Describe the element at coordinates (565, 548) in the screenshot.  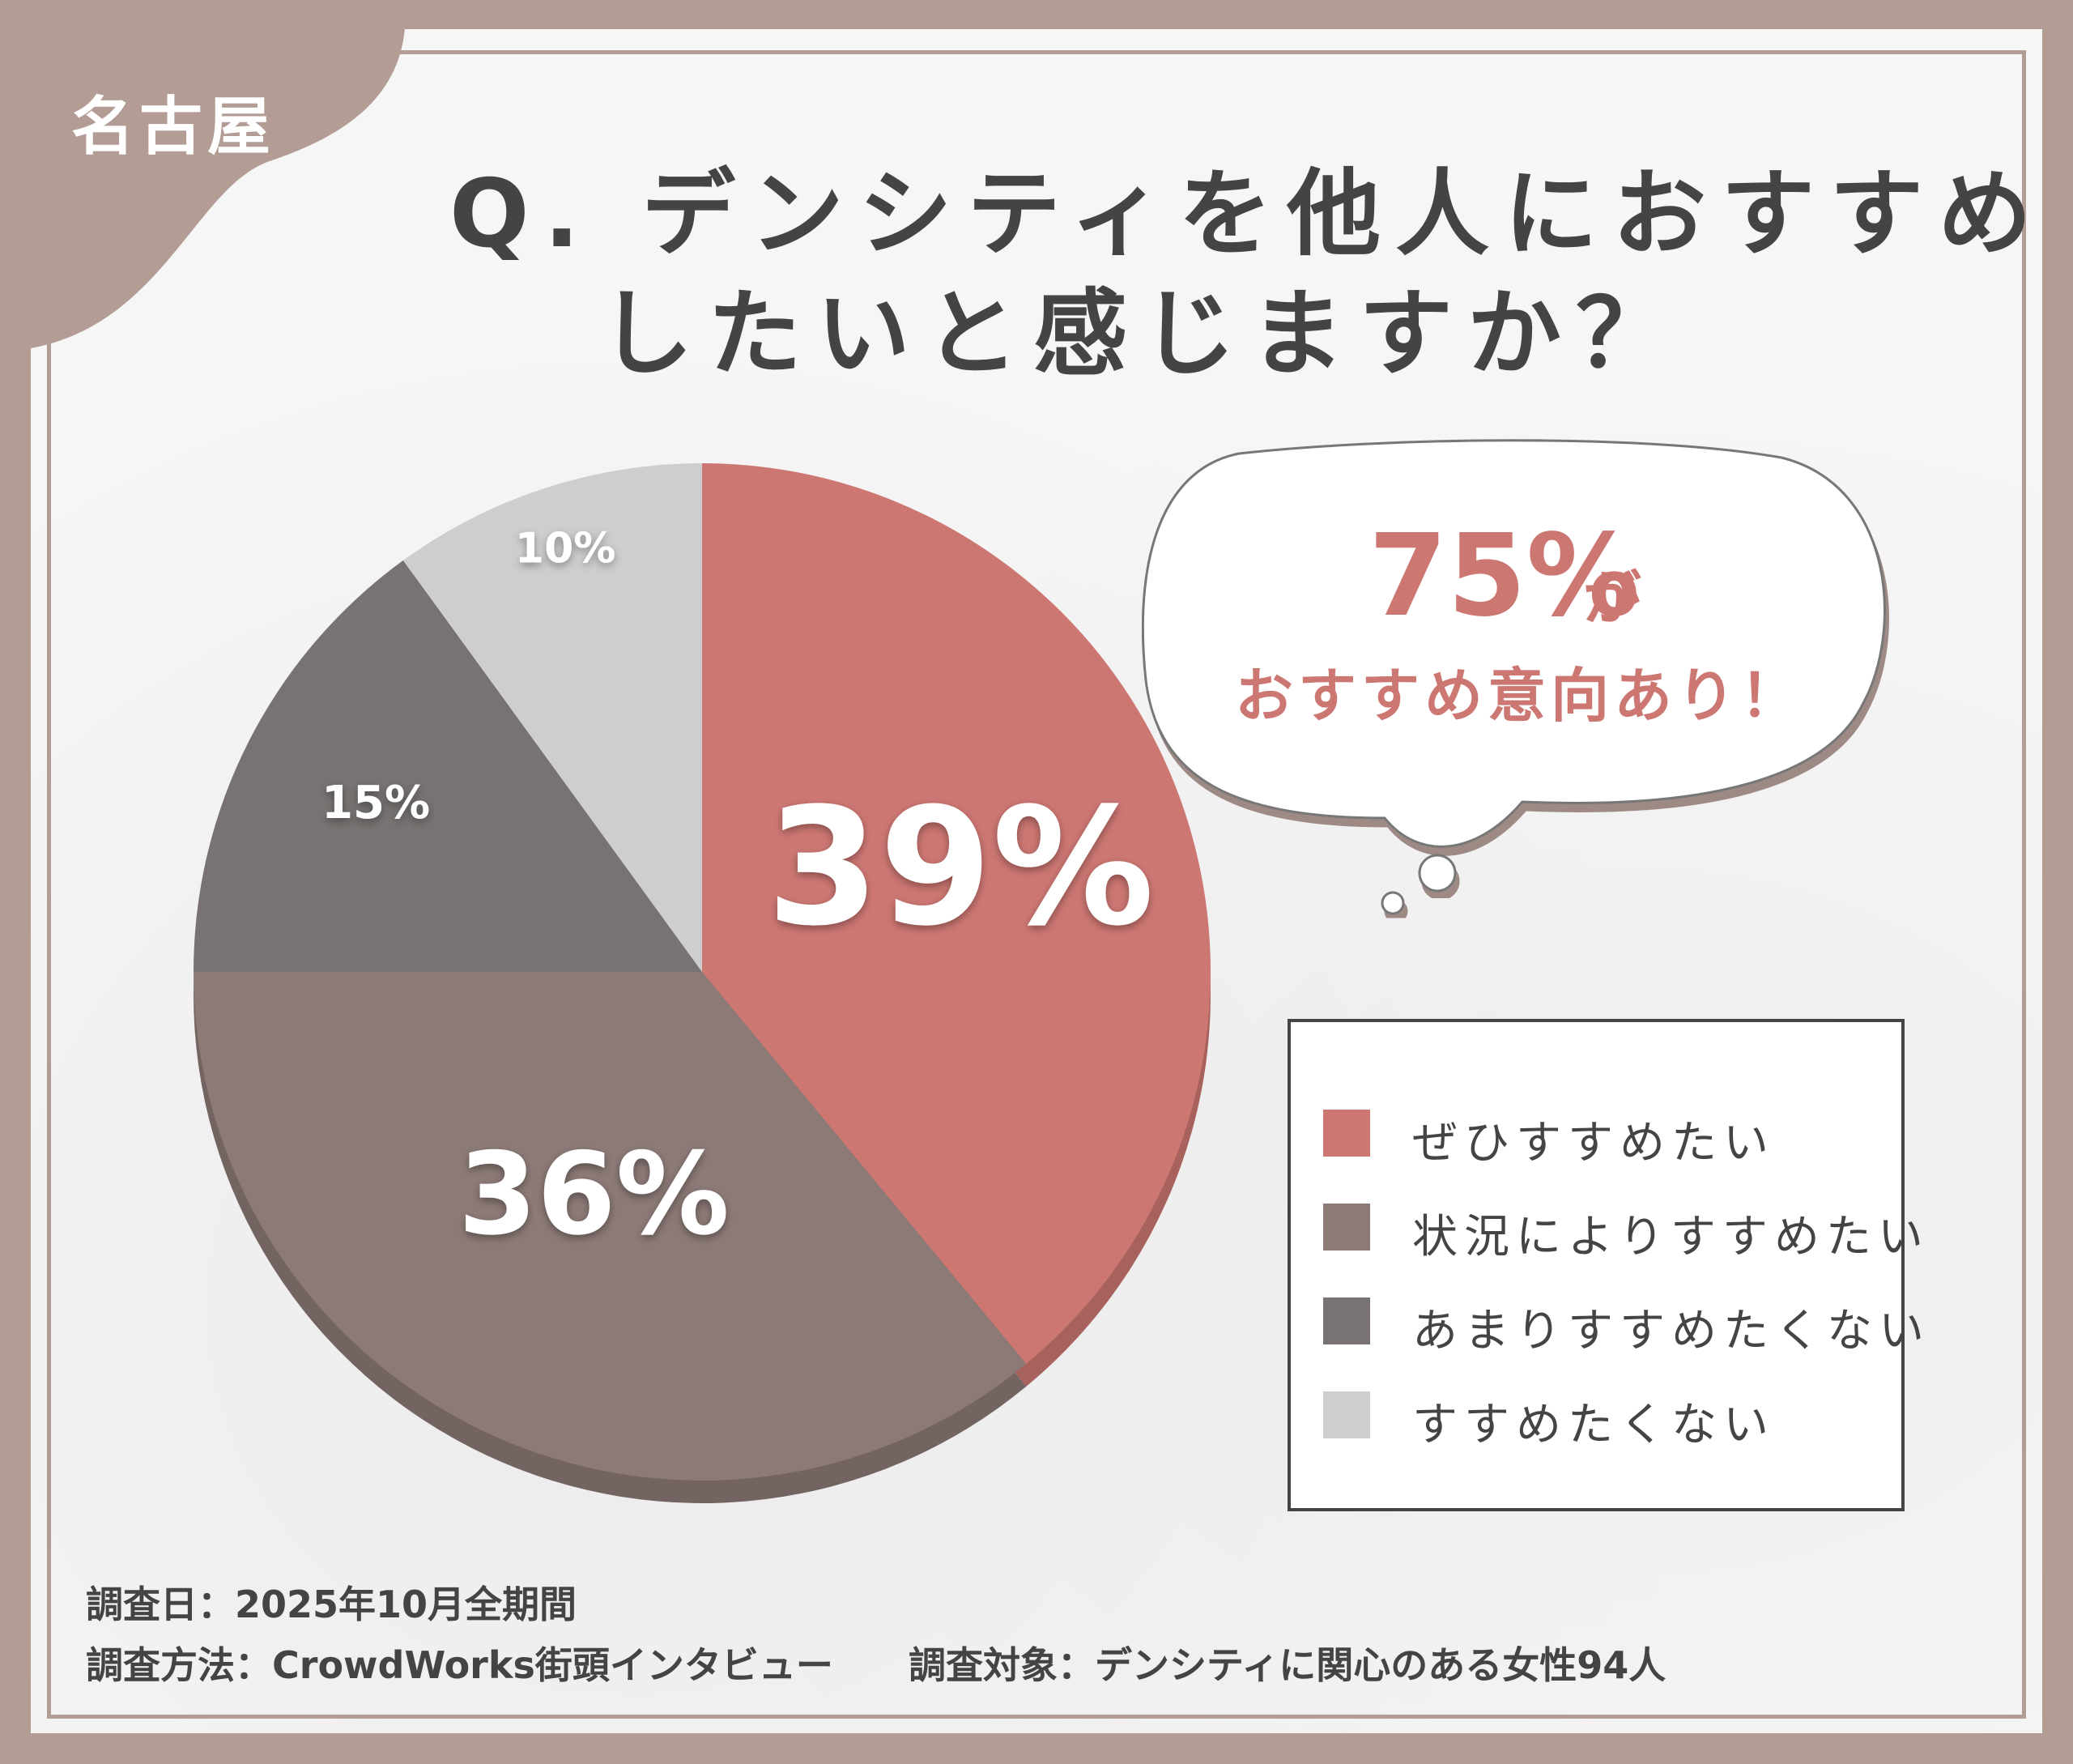
I see `pie-value-label: 10%` at that location.